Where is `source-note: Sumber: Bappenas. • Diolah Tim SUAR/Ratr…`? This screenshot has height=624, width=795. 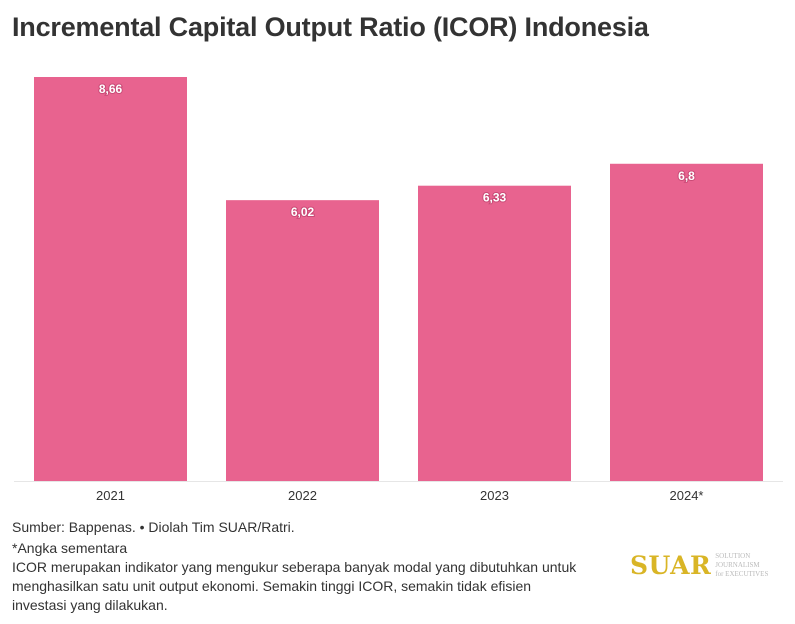
source-note: Sumber: Bappenas. • Diolah Tim SUAR/Ratr… is located at coordinates (153, 527).